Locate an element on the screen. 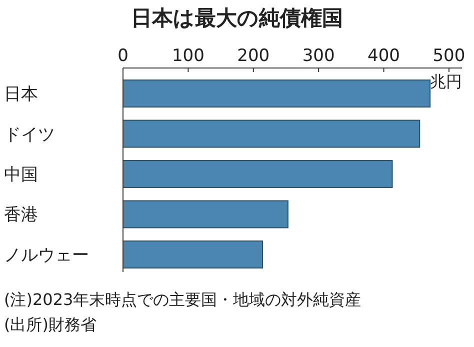 The height and width of the screenshot is (347, 474). x-tick-label: 200 is located at coordinates (253, 56).